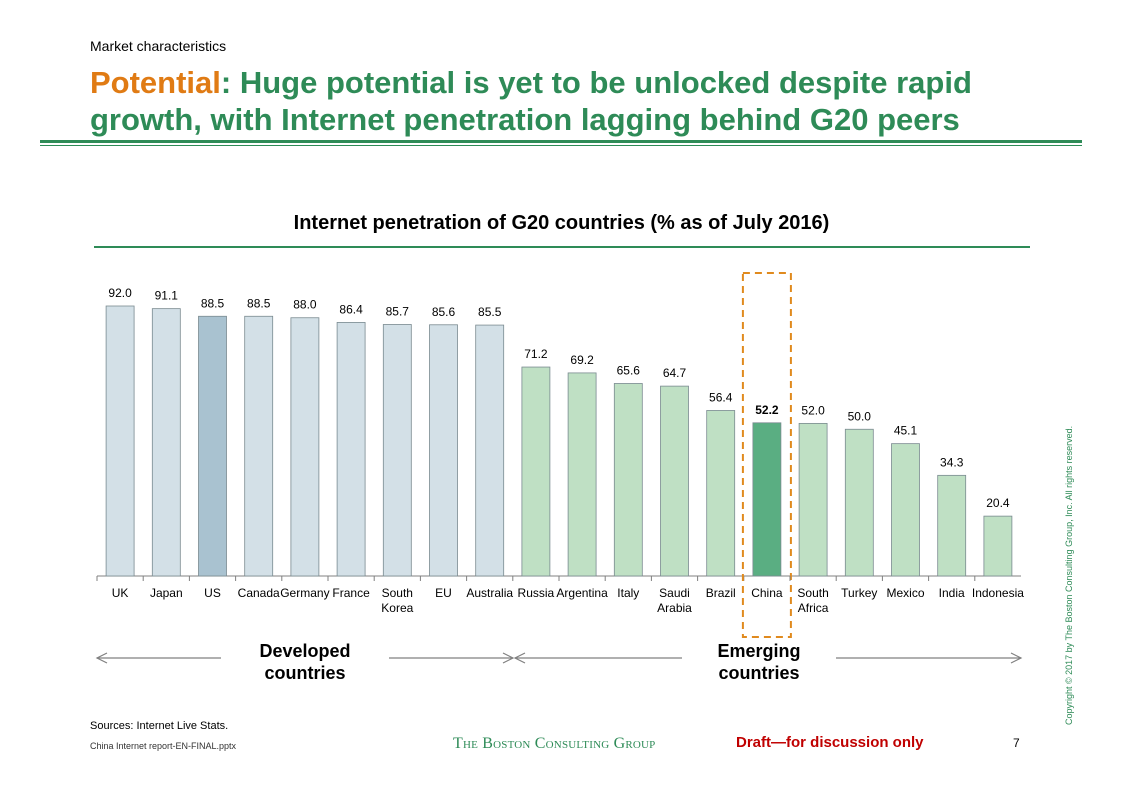 Image resolution: width=1123 pixels, height=793 pixels. I want to click on bar-germany, so click(305, 447).